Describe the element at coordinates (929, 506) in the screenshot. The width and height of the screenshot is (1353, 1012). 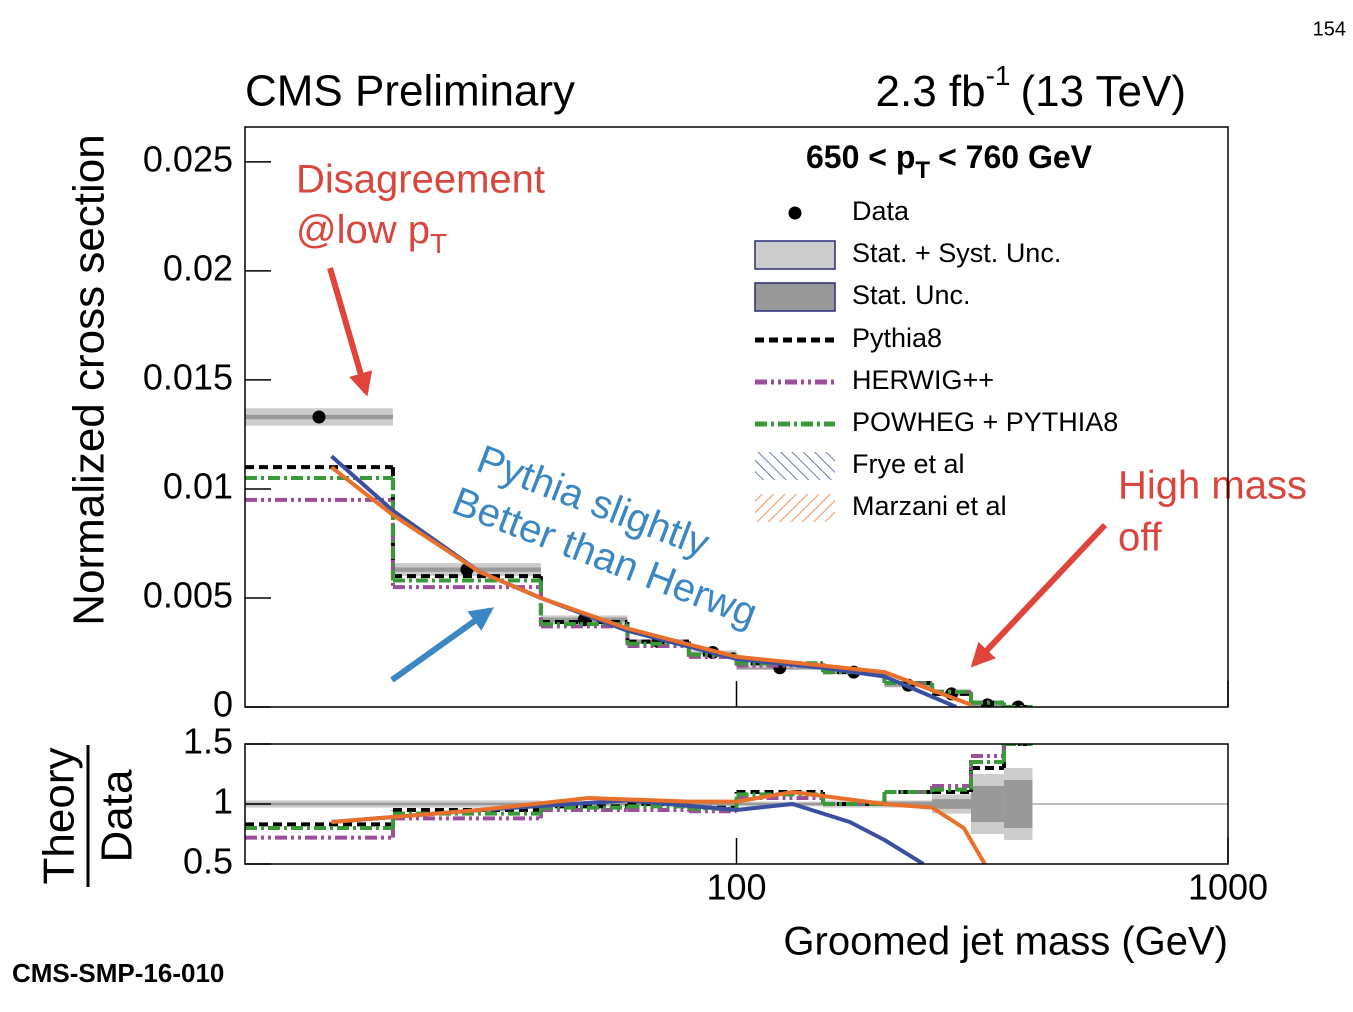
I see `legend-label: Marzani et al` at that location.